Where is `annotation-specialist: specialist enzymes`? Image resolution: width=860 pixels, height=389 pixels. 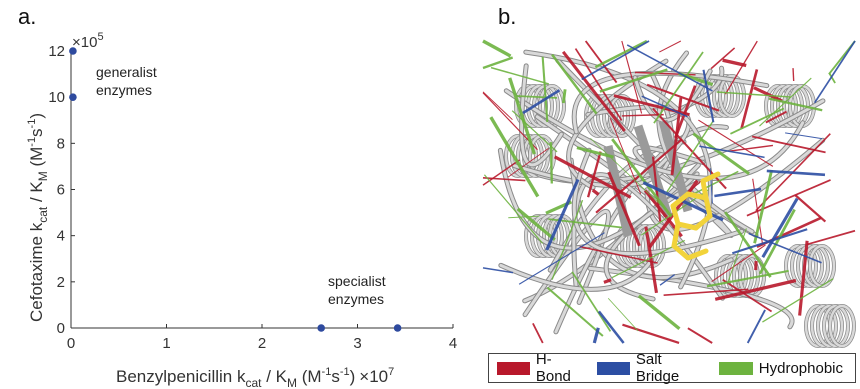 annotation-specialist: specialist enzymes is located at coordinates (358, 290).